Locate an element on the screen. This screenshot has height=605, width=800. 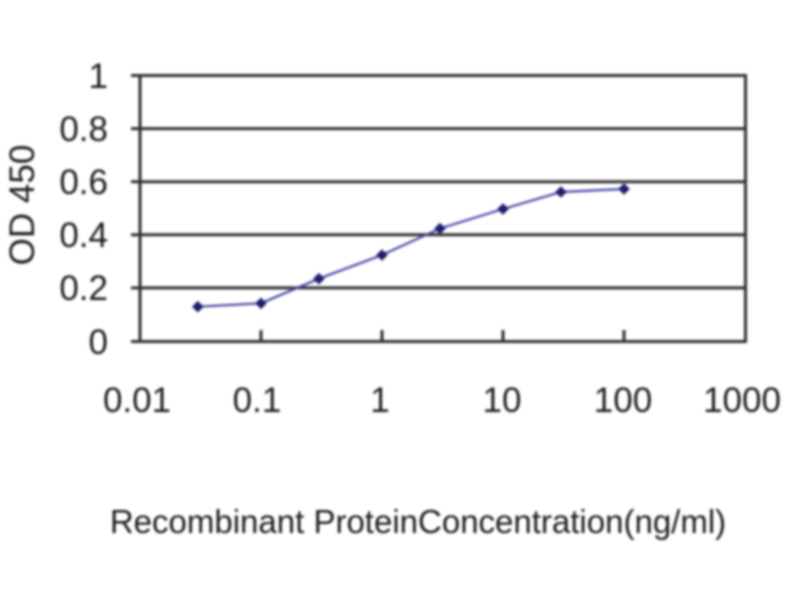
svg-text: 0.01 is located at coordinates (137, 400).